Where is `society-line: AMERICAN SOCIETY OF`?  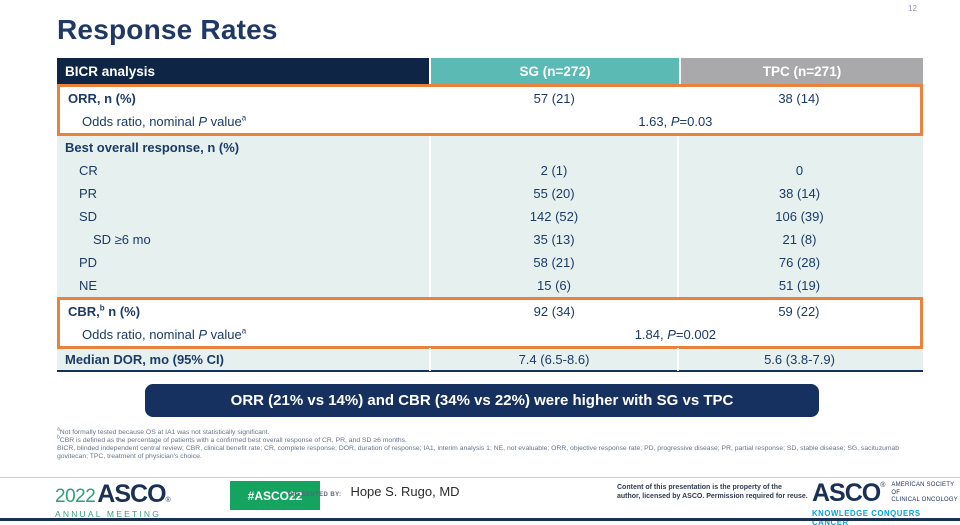
society-line: AMERICAN SOCIETY OF is located at coordinates (923, 489).